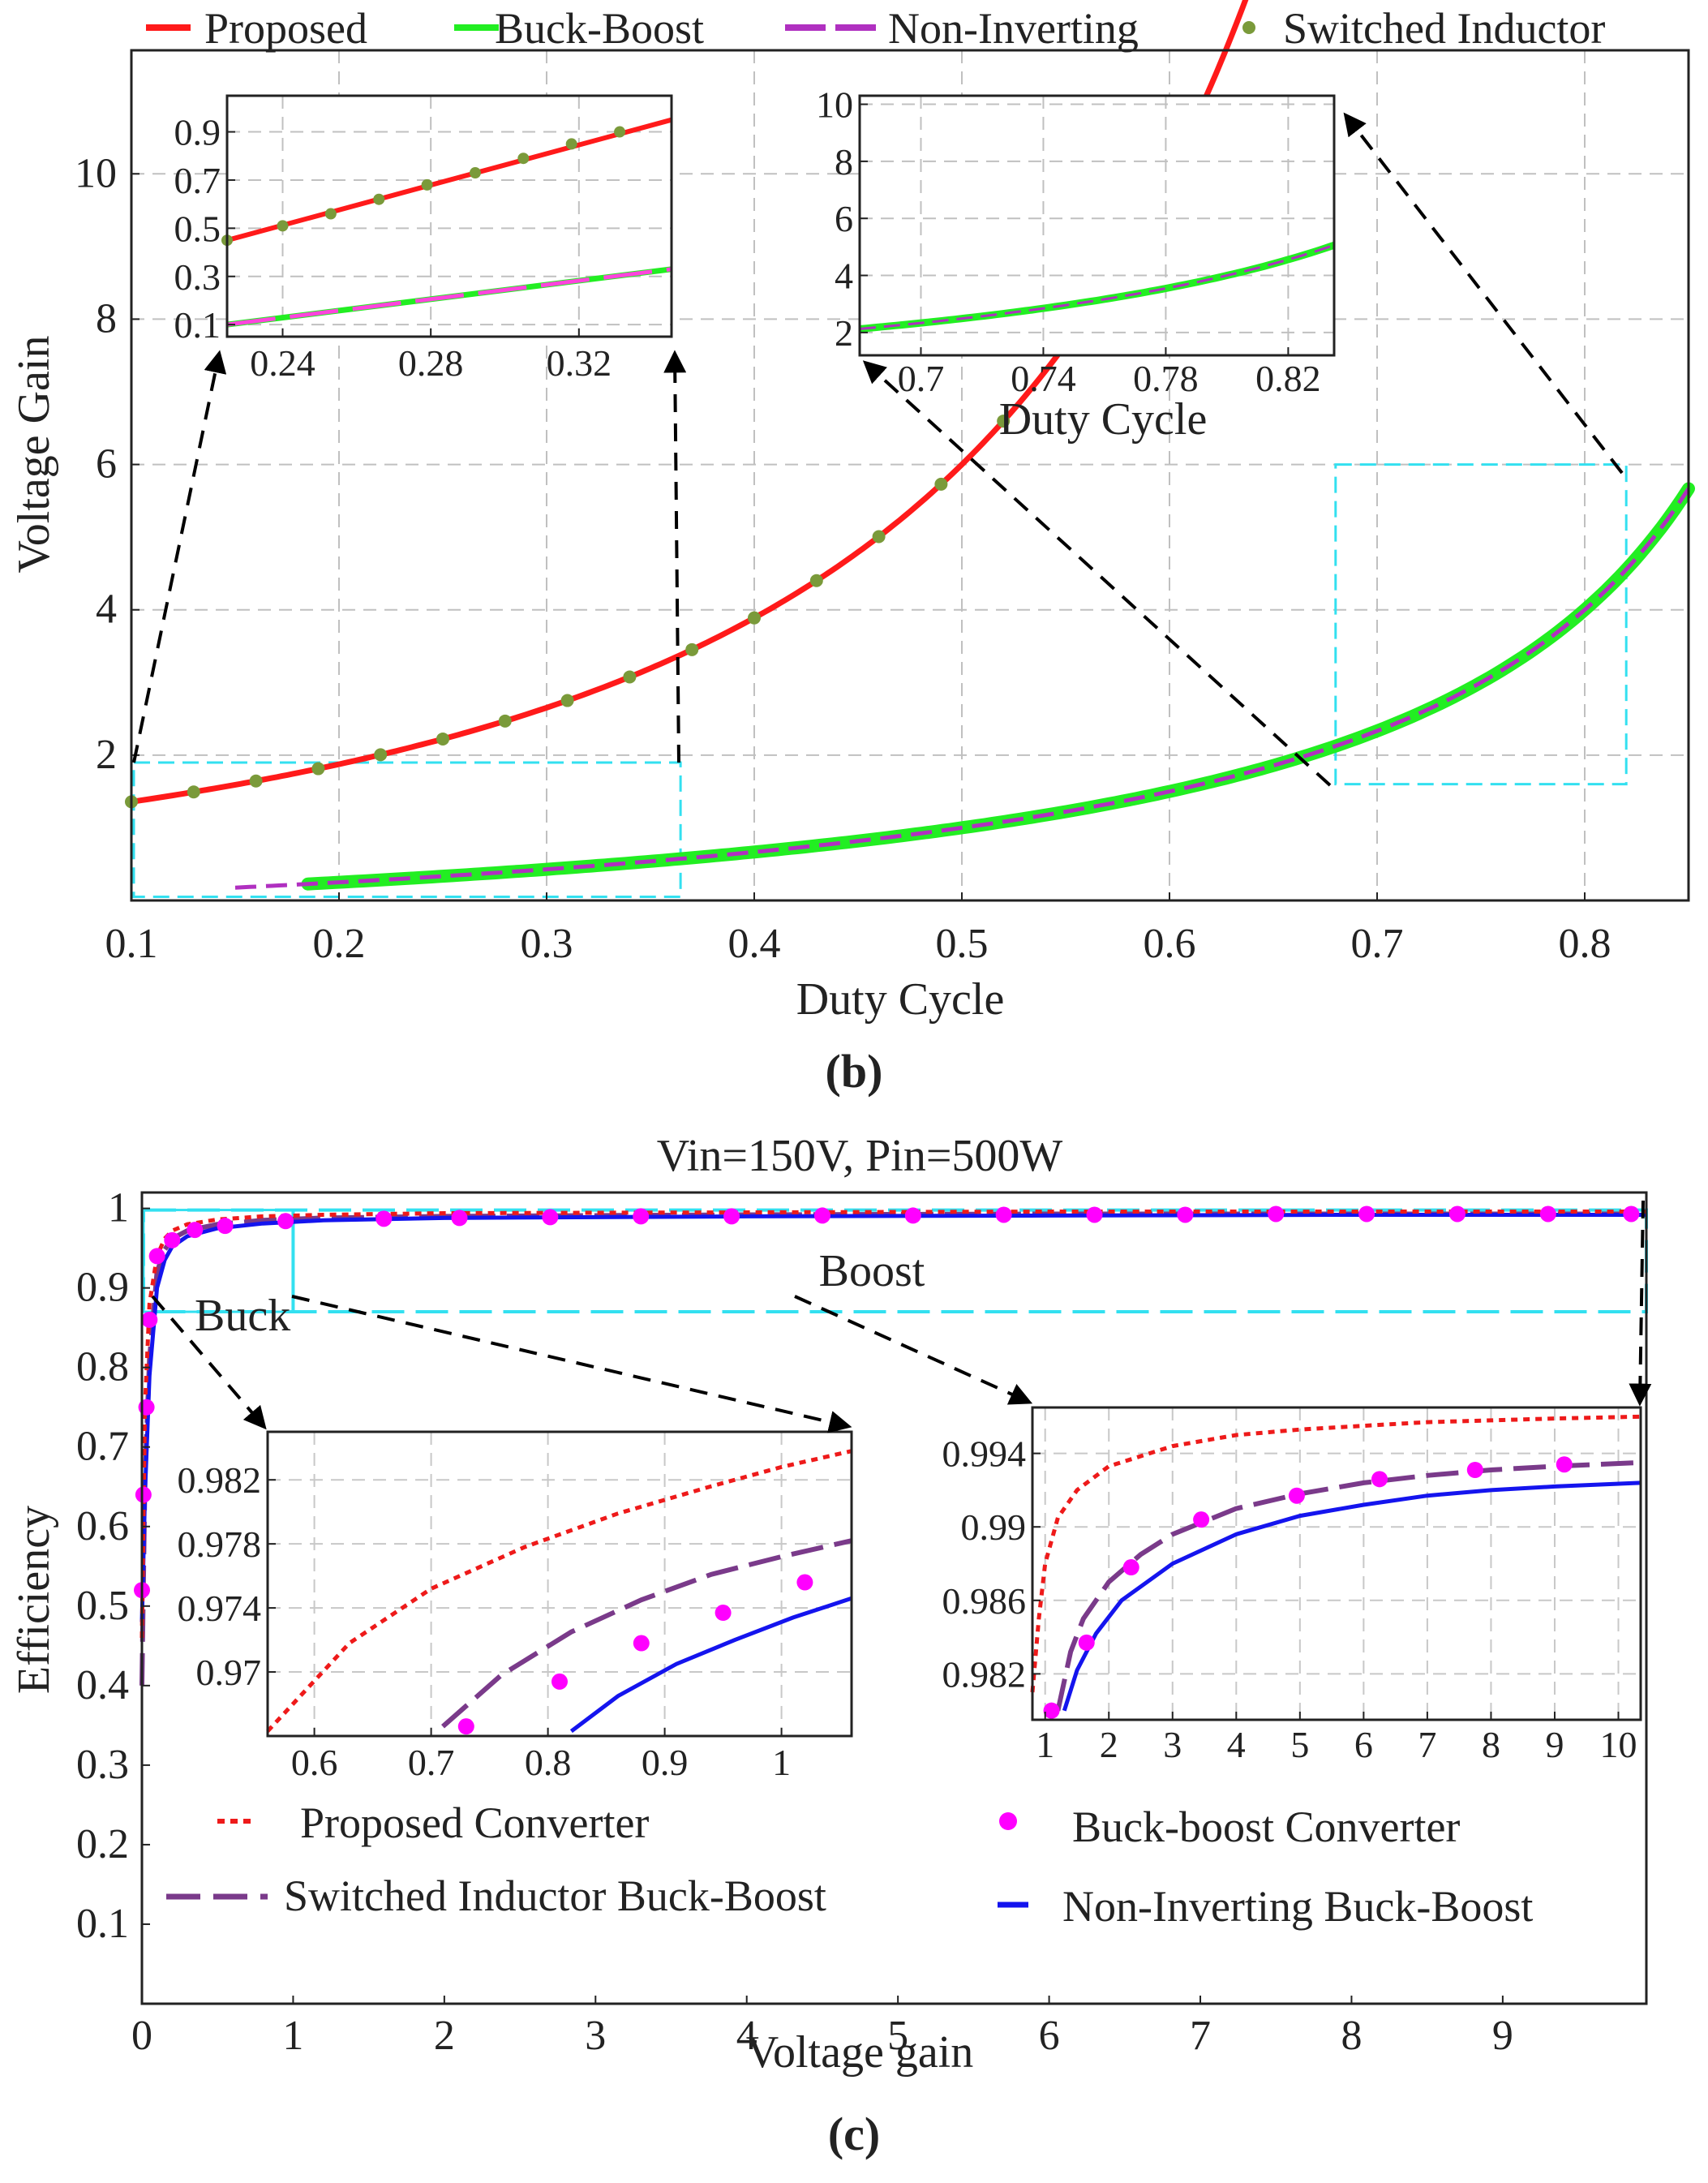 Image resolution: width=1708 pixels, height=2183 pixels. I want to click on b-inset-left-x-tick-label: 0.24, so click(282, 363).